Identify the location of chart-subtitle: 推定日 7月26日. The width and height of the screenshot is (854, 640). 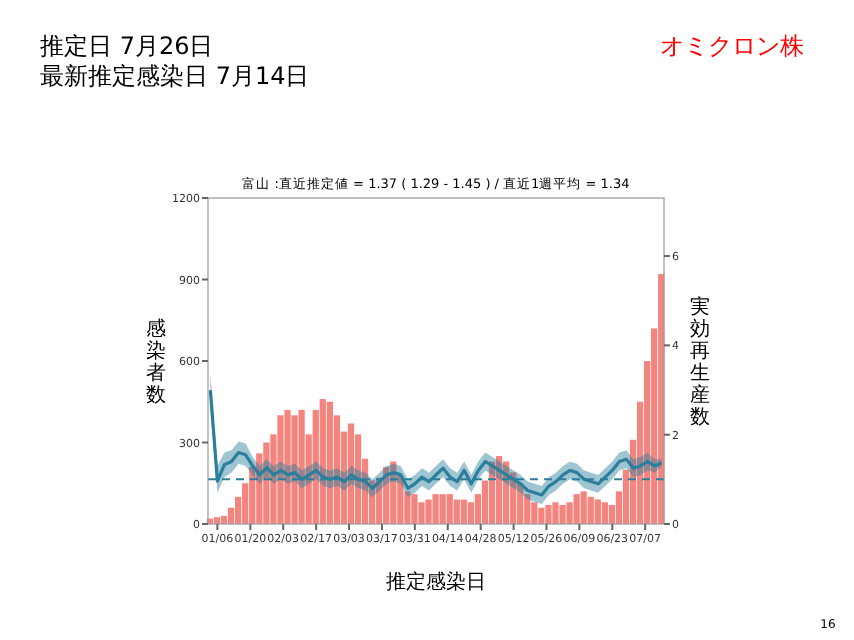
(127, 46).